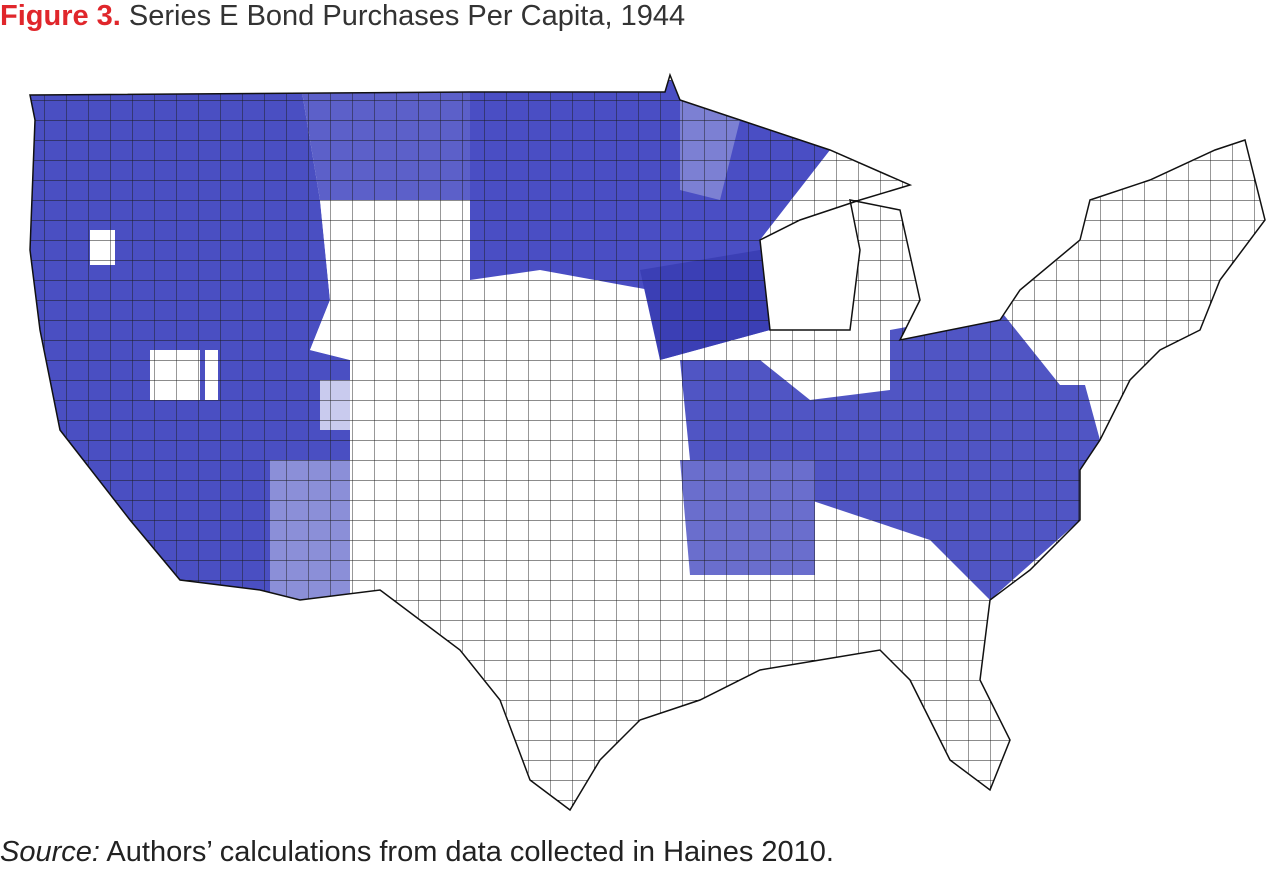 The image size is (1280, 869). What do you see at coordinates (407, 16) in the screenshot?
I see `figure-title-text: Series E Bond Purchases Per Capita, 1944` at bounding box center [407, 16].